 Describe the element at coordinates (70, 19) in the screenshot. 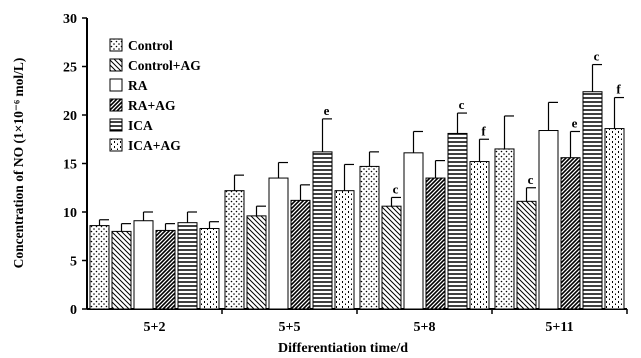

I see `y-tick-label: 30` at that location.